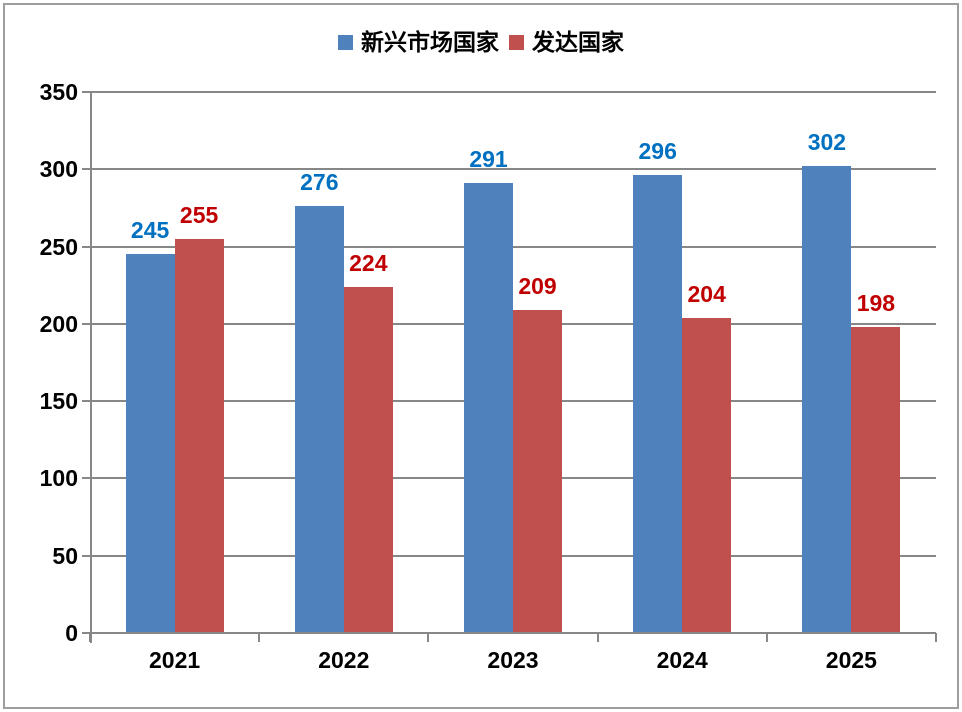 This screenshot has height=712, width=962. I want to click on y-axis-tick-label: 300, so click(58, 169).